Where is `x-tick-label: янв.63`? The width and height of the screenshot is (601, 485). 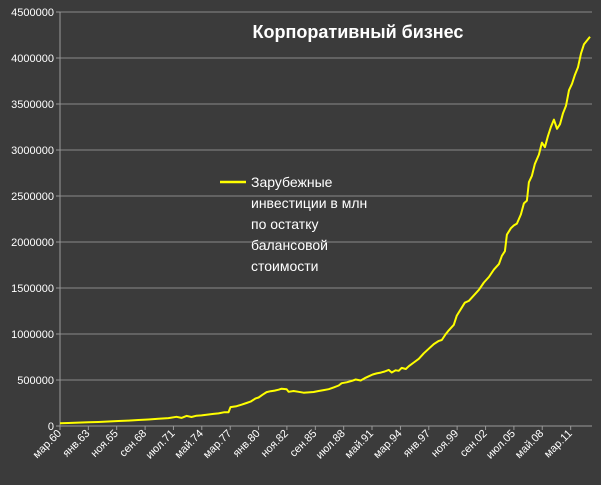 x-tick-label: янв.63 is located at coordinates (77, 444).